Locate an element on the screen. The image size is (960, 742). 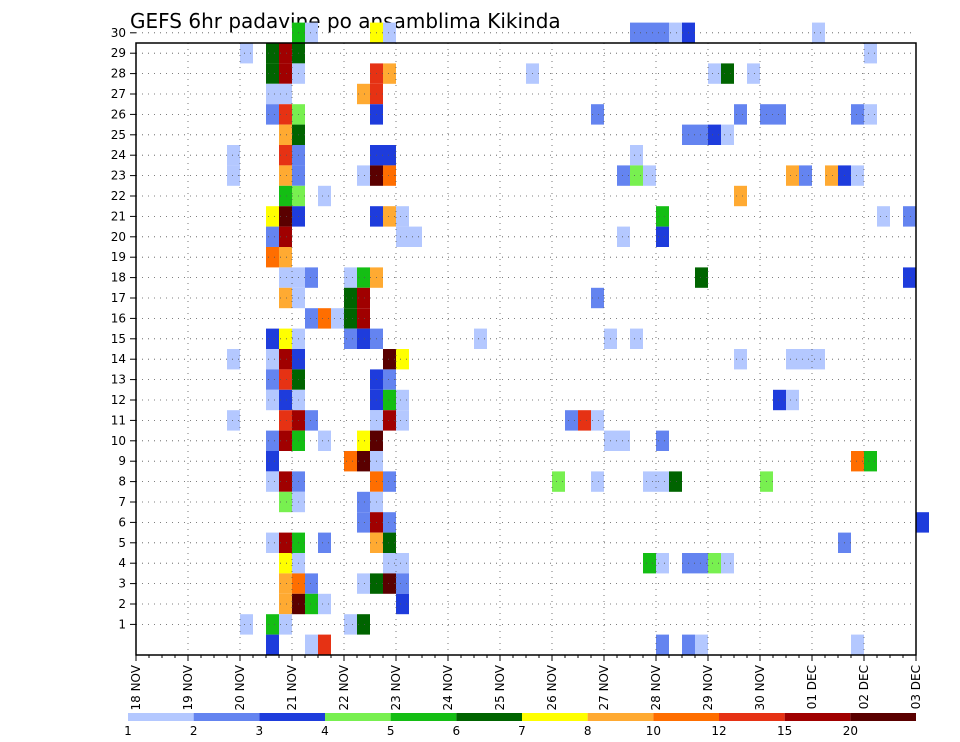
x-tick-label: 26 NOV is located at coordinates (552, 687).